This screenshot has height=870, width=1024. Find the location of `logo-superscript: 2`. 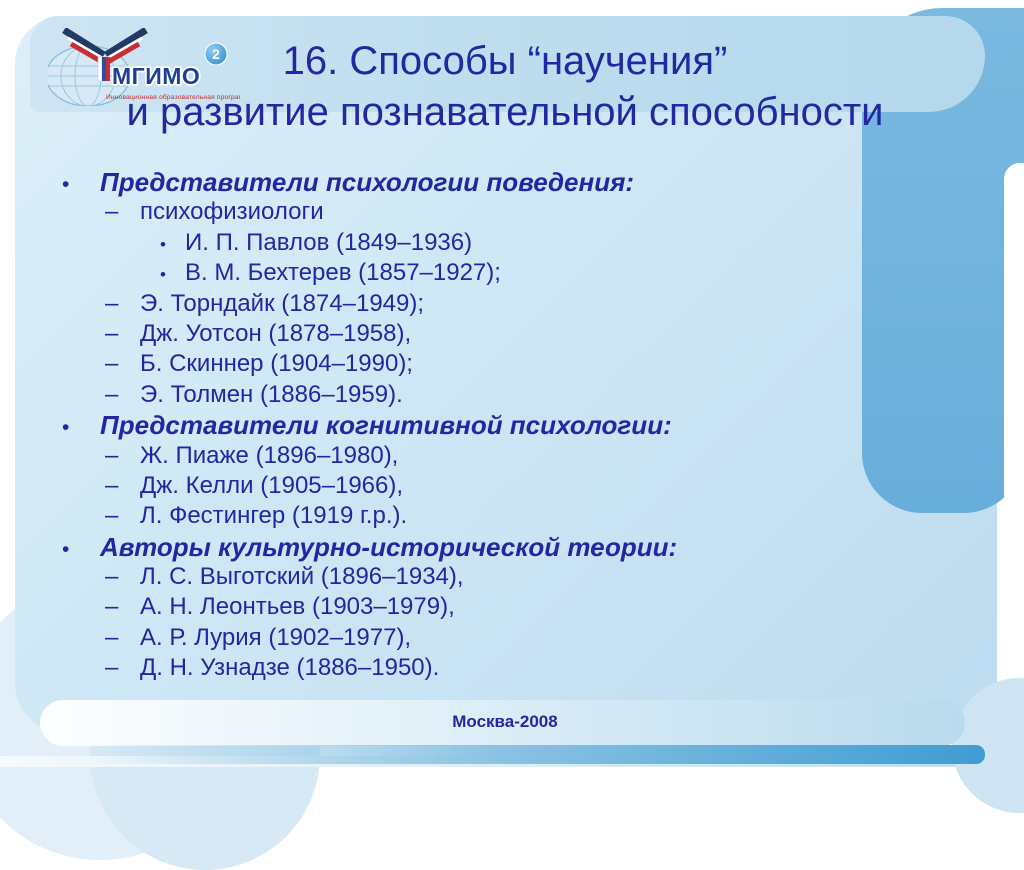

logo-superscript: 2 is located at coordinates (216, 54).